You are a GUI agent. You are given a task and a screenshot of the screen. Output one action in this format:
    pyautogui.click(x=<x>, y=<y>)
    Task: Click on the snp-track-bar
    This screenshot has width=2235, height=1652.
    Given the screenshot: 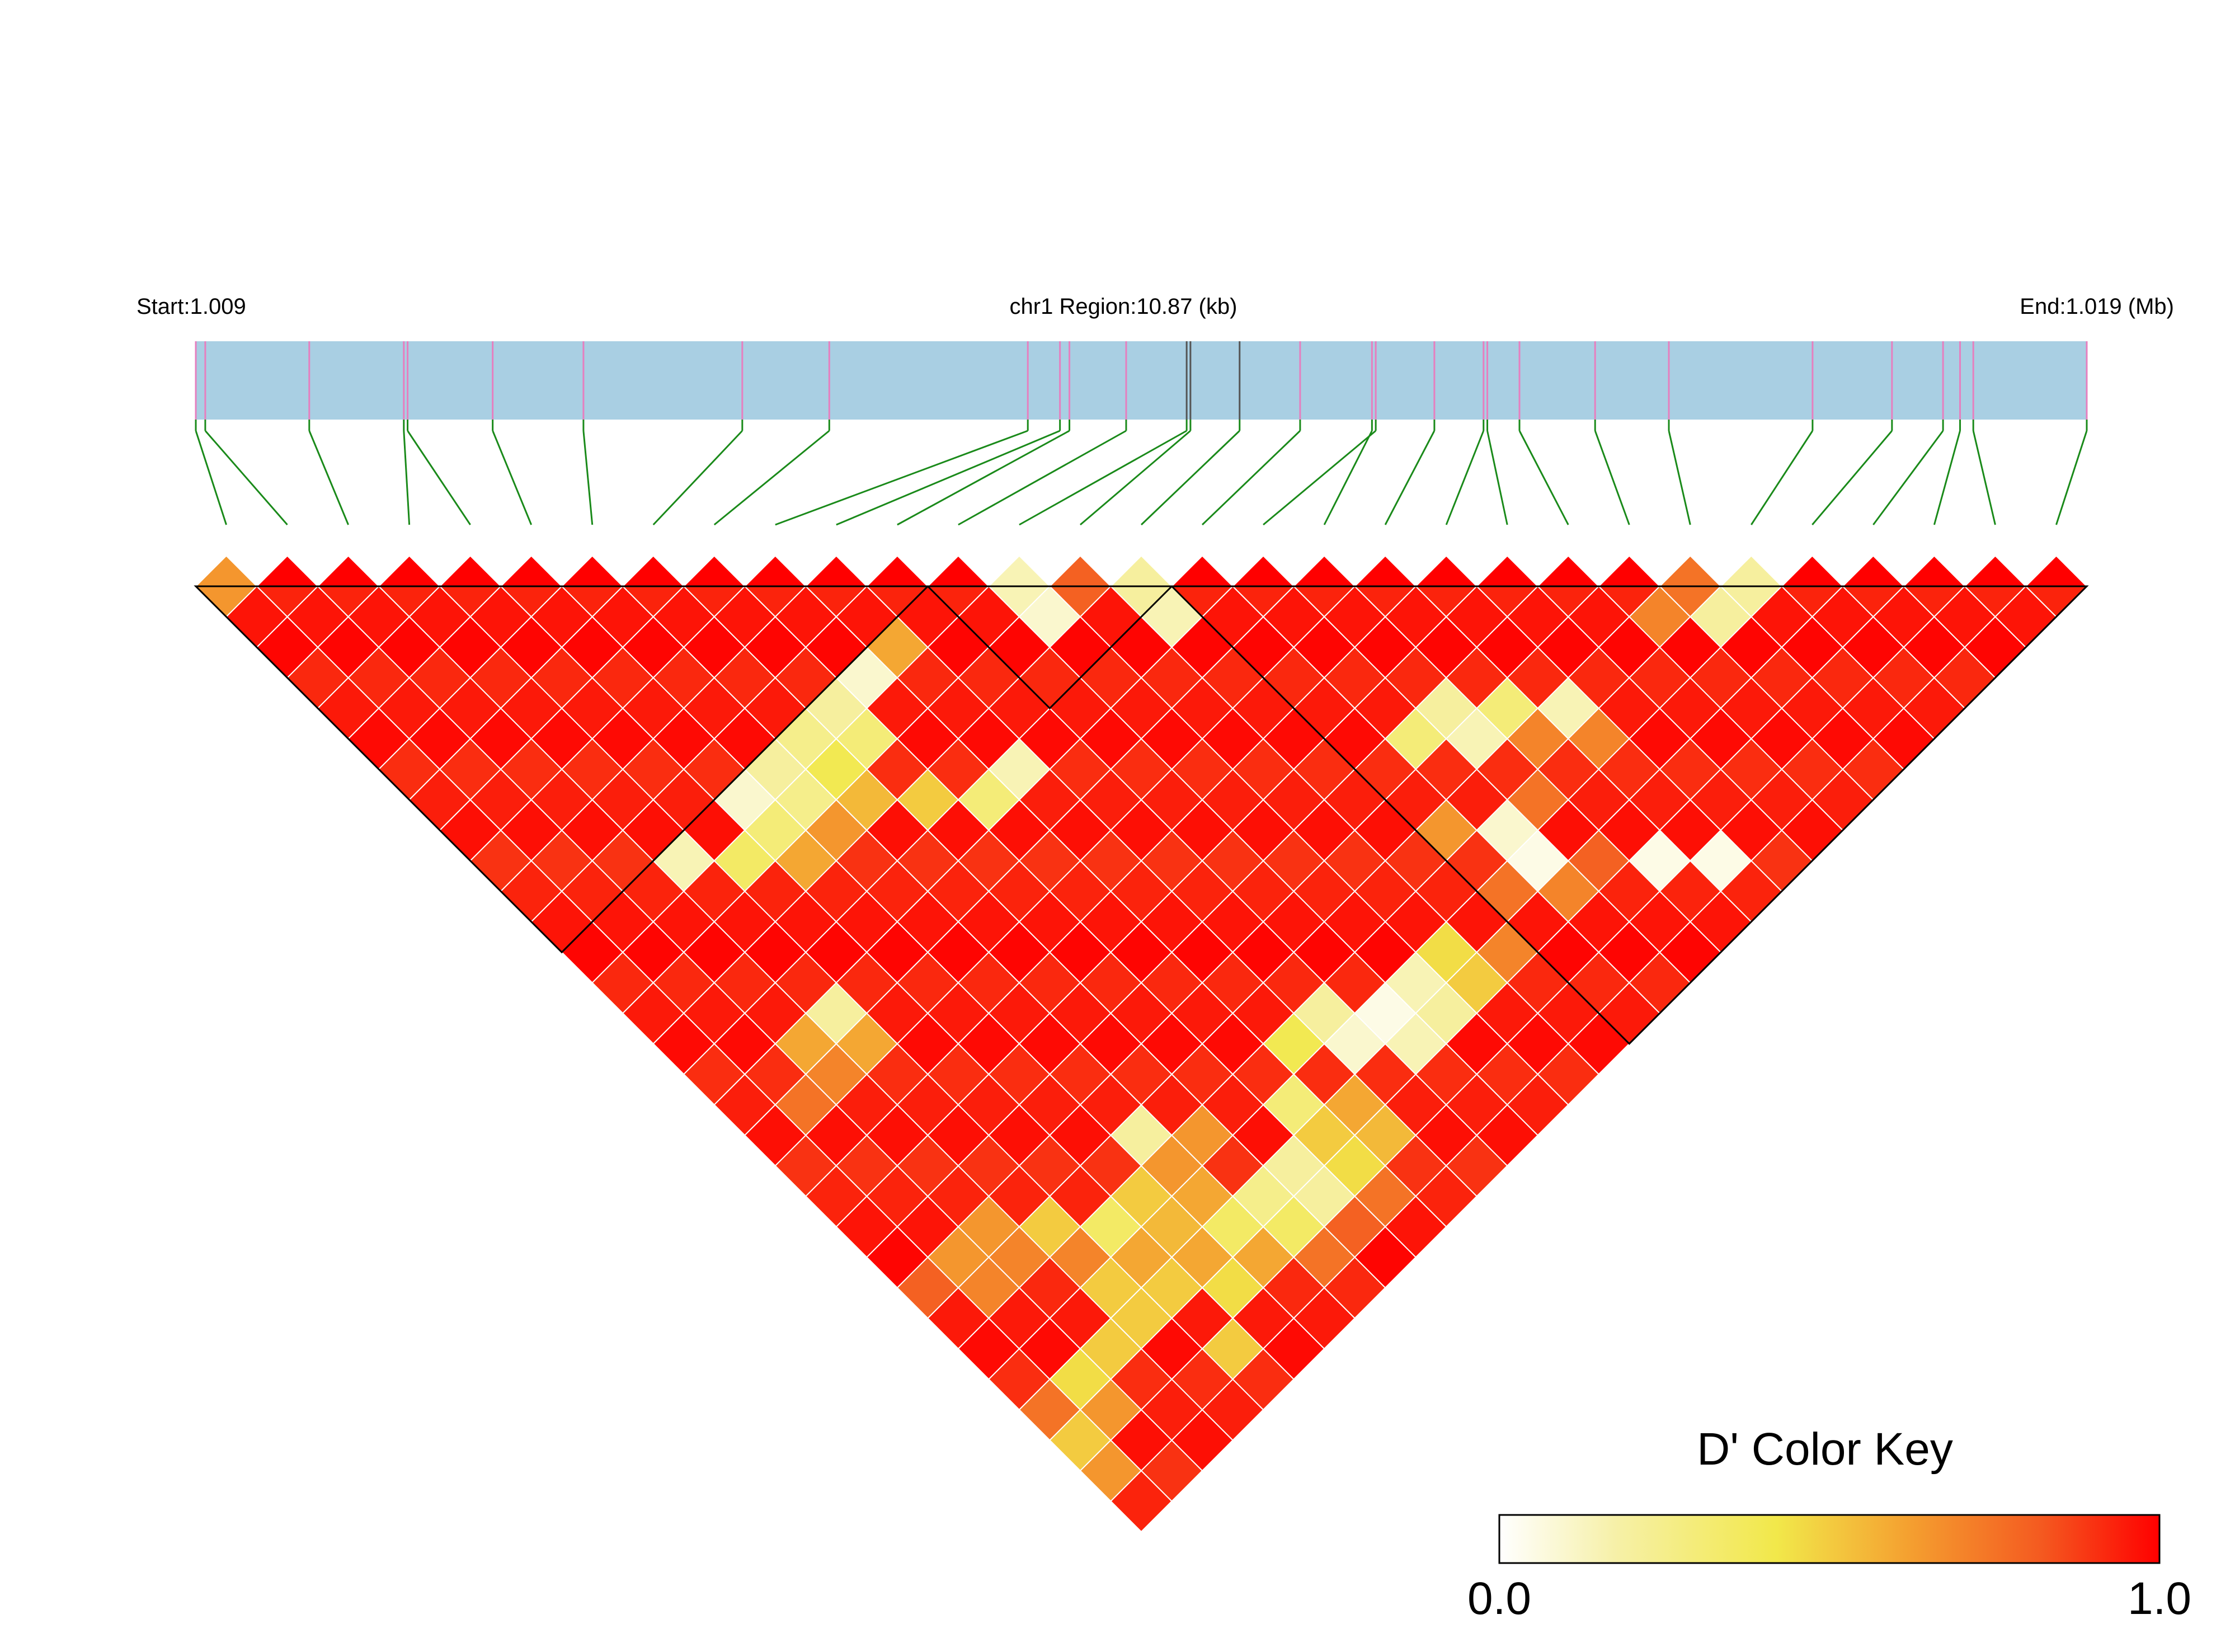 What is the action you would take?
    pyautogui.click(x=1141, y=381)
    